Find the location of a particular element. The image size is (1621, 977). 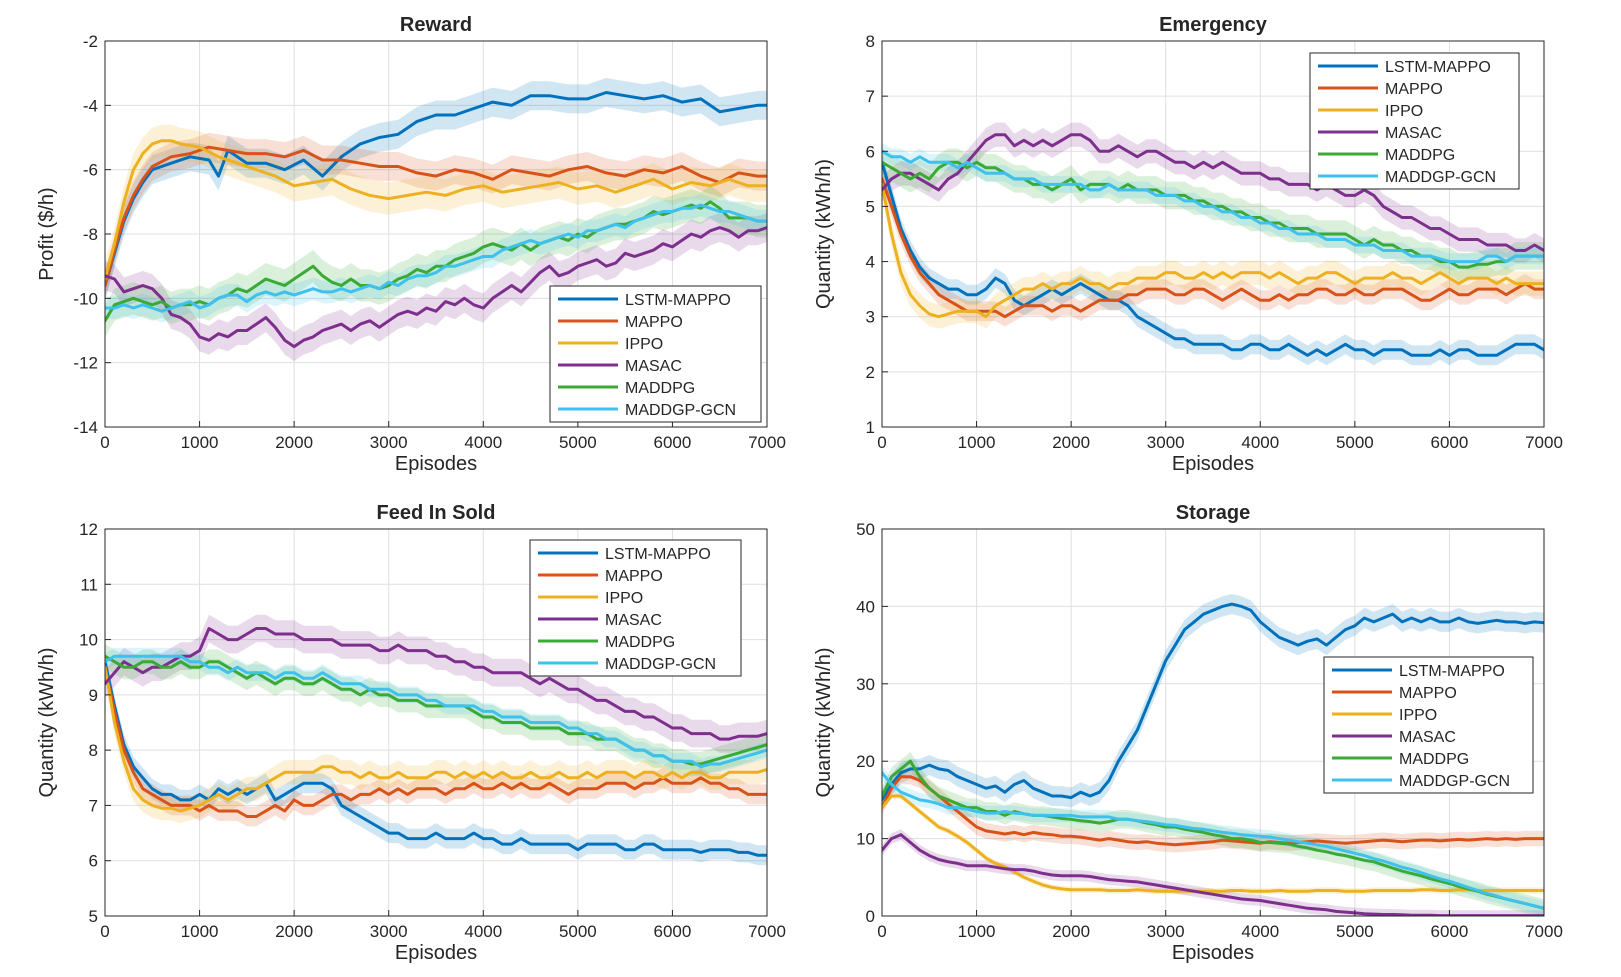

y-tick-label: 50 is located at coordinates (865, 529).